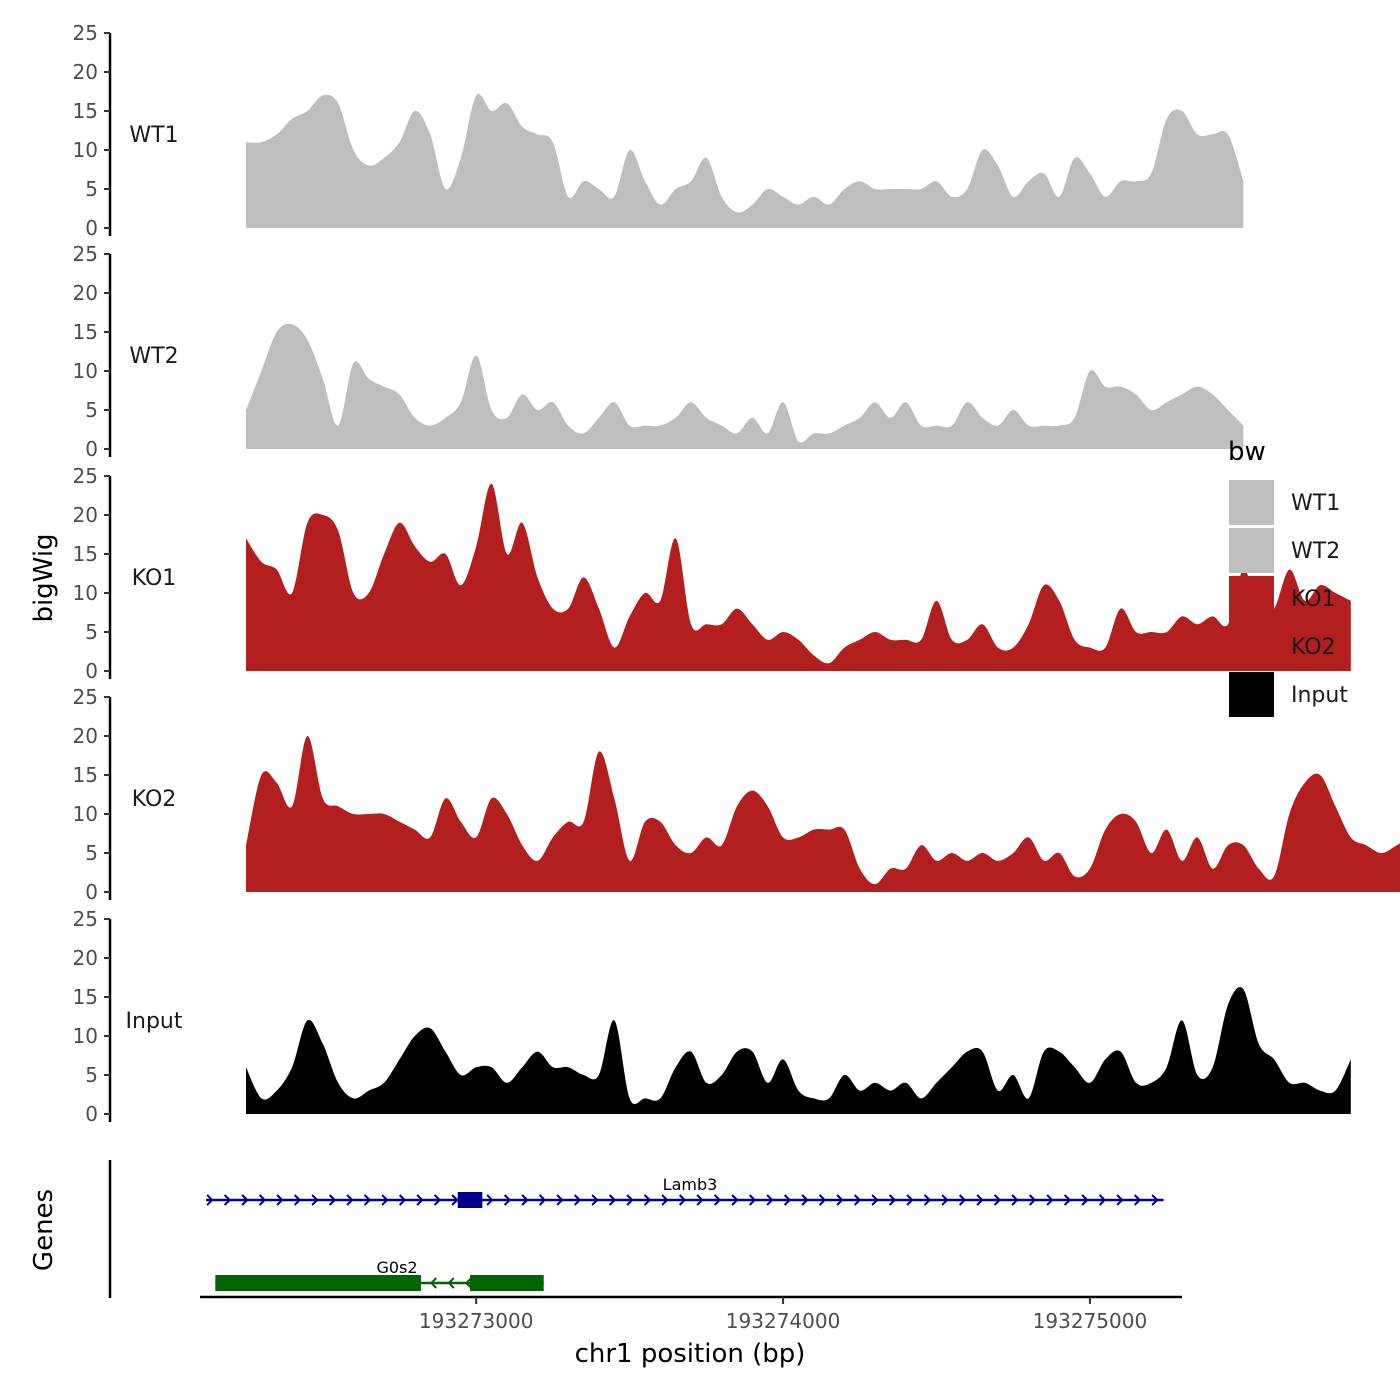  What do you see at coordinates (690, 1184) in the screenshot?
I see `gene-label-lamb3: Lamb3` at bounding box center [690, 1184].